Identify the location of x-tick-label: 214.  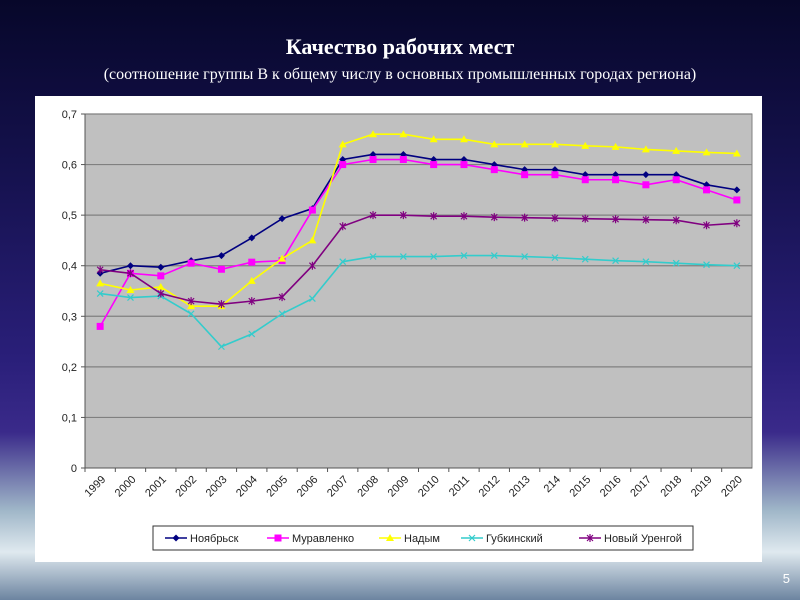
(552, 484).